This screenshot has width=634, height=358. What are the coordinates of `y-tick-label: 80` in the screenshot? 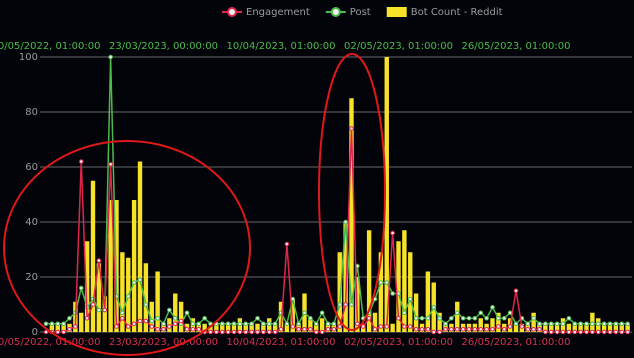 It's located at (31, 112).